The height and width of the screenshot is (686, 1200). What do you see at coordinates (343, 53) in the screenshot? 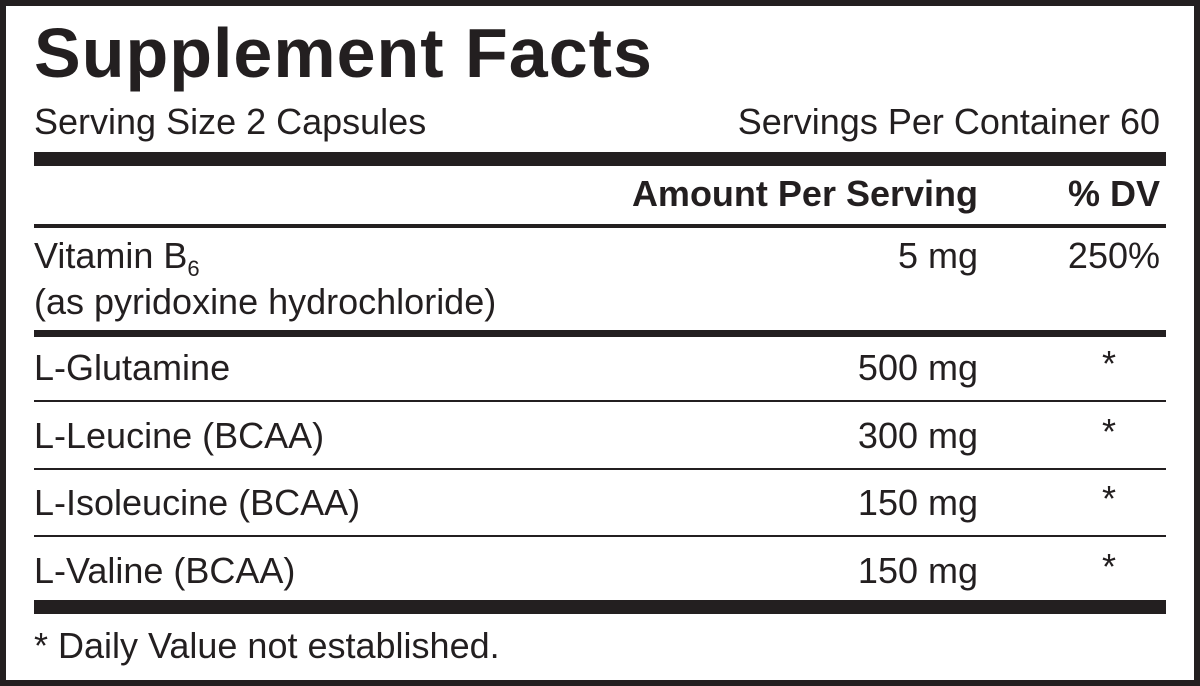
I see `title: Supplement Facts` at bounding box center [343, 53].